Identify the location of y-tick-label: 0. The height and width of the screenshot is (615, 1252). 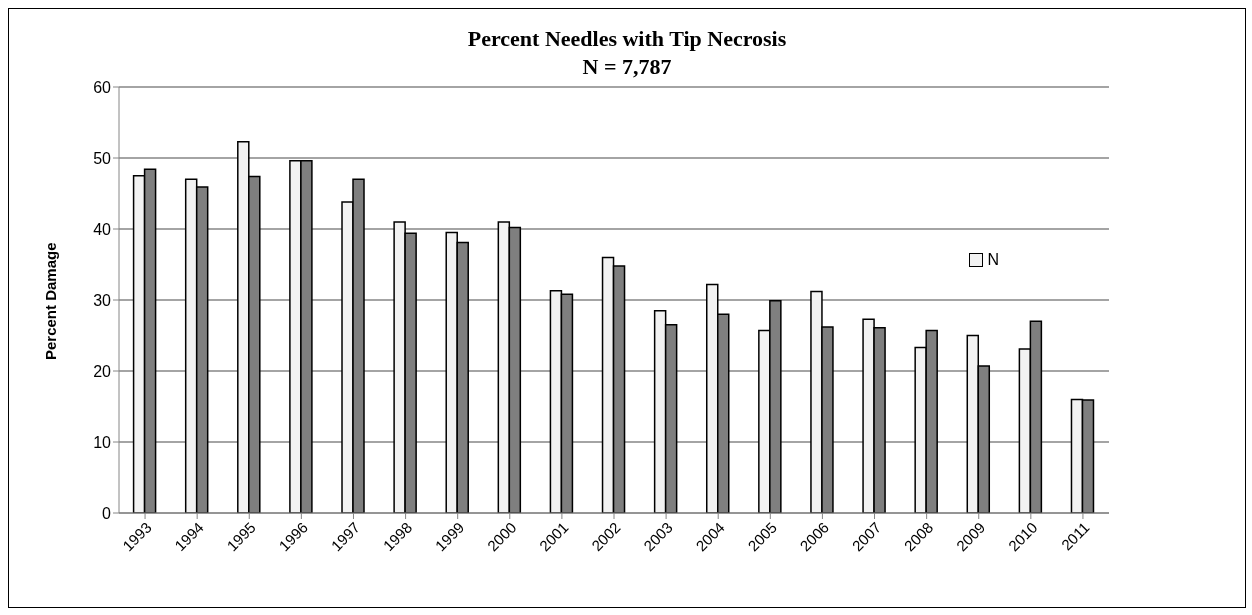
(107, 513).